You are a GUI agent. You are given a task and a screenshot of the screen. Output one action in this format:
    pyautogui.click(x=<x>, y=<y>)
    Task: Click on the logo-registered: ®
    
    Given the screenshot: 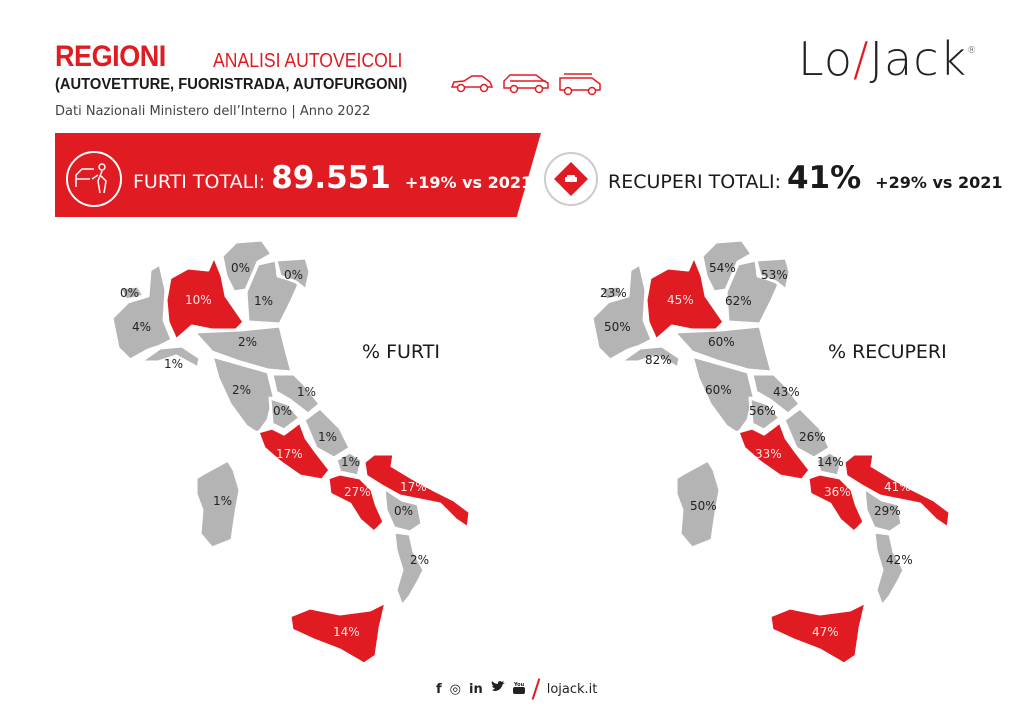 What is the action you would take?
    pyautogui.click(x=972, y=51)
    